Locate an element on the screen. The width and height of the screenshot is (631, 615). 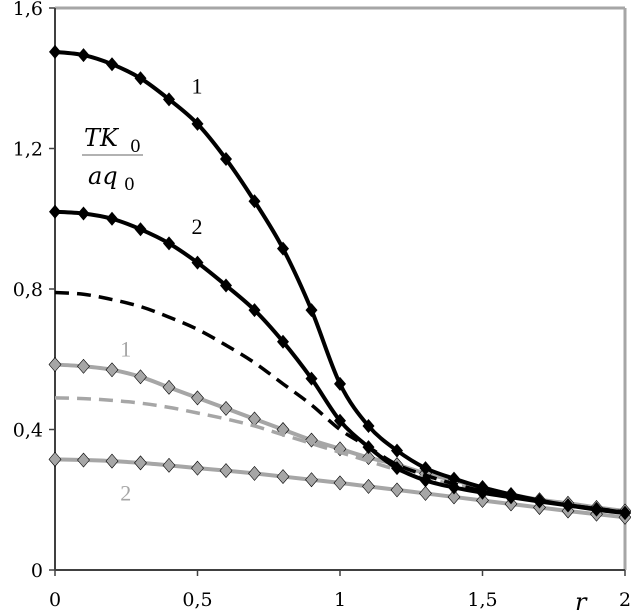
y-tick-label: 0 is located at coordinates (37, 571).